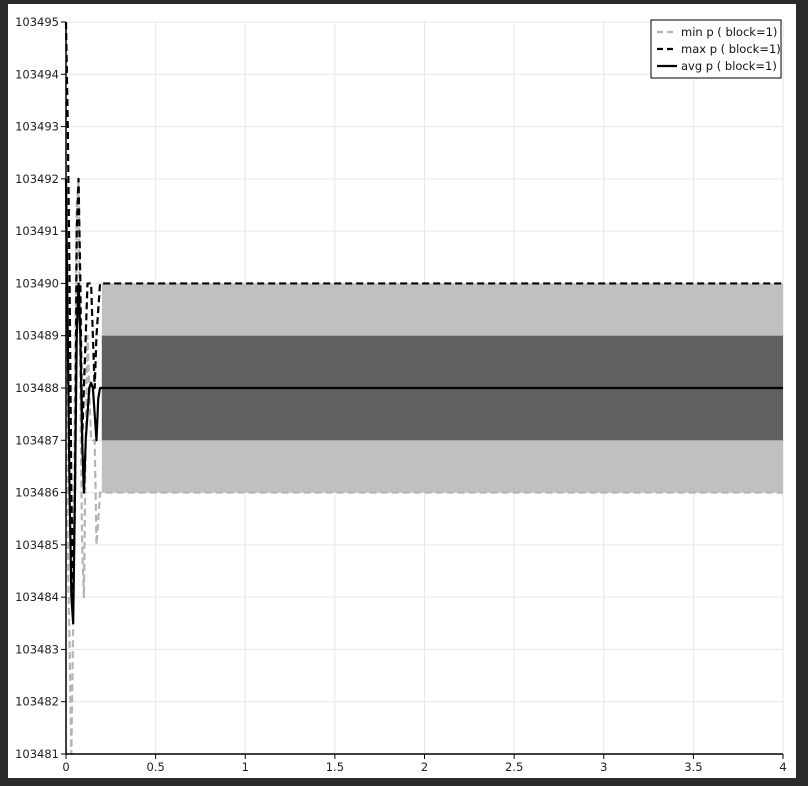  What do you see at coordinates (335, 767) in the screenshot?
I see `x-tick-label: 1.5` at bounding box center [335, 767].